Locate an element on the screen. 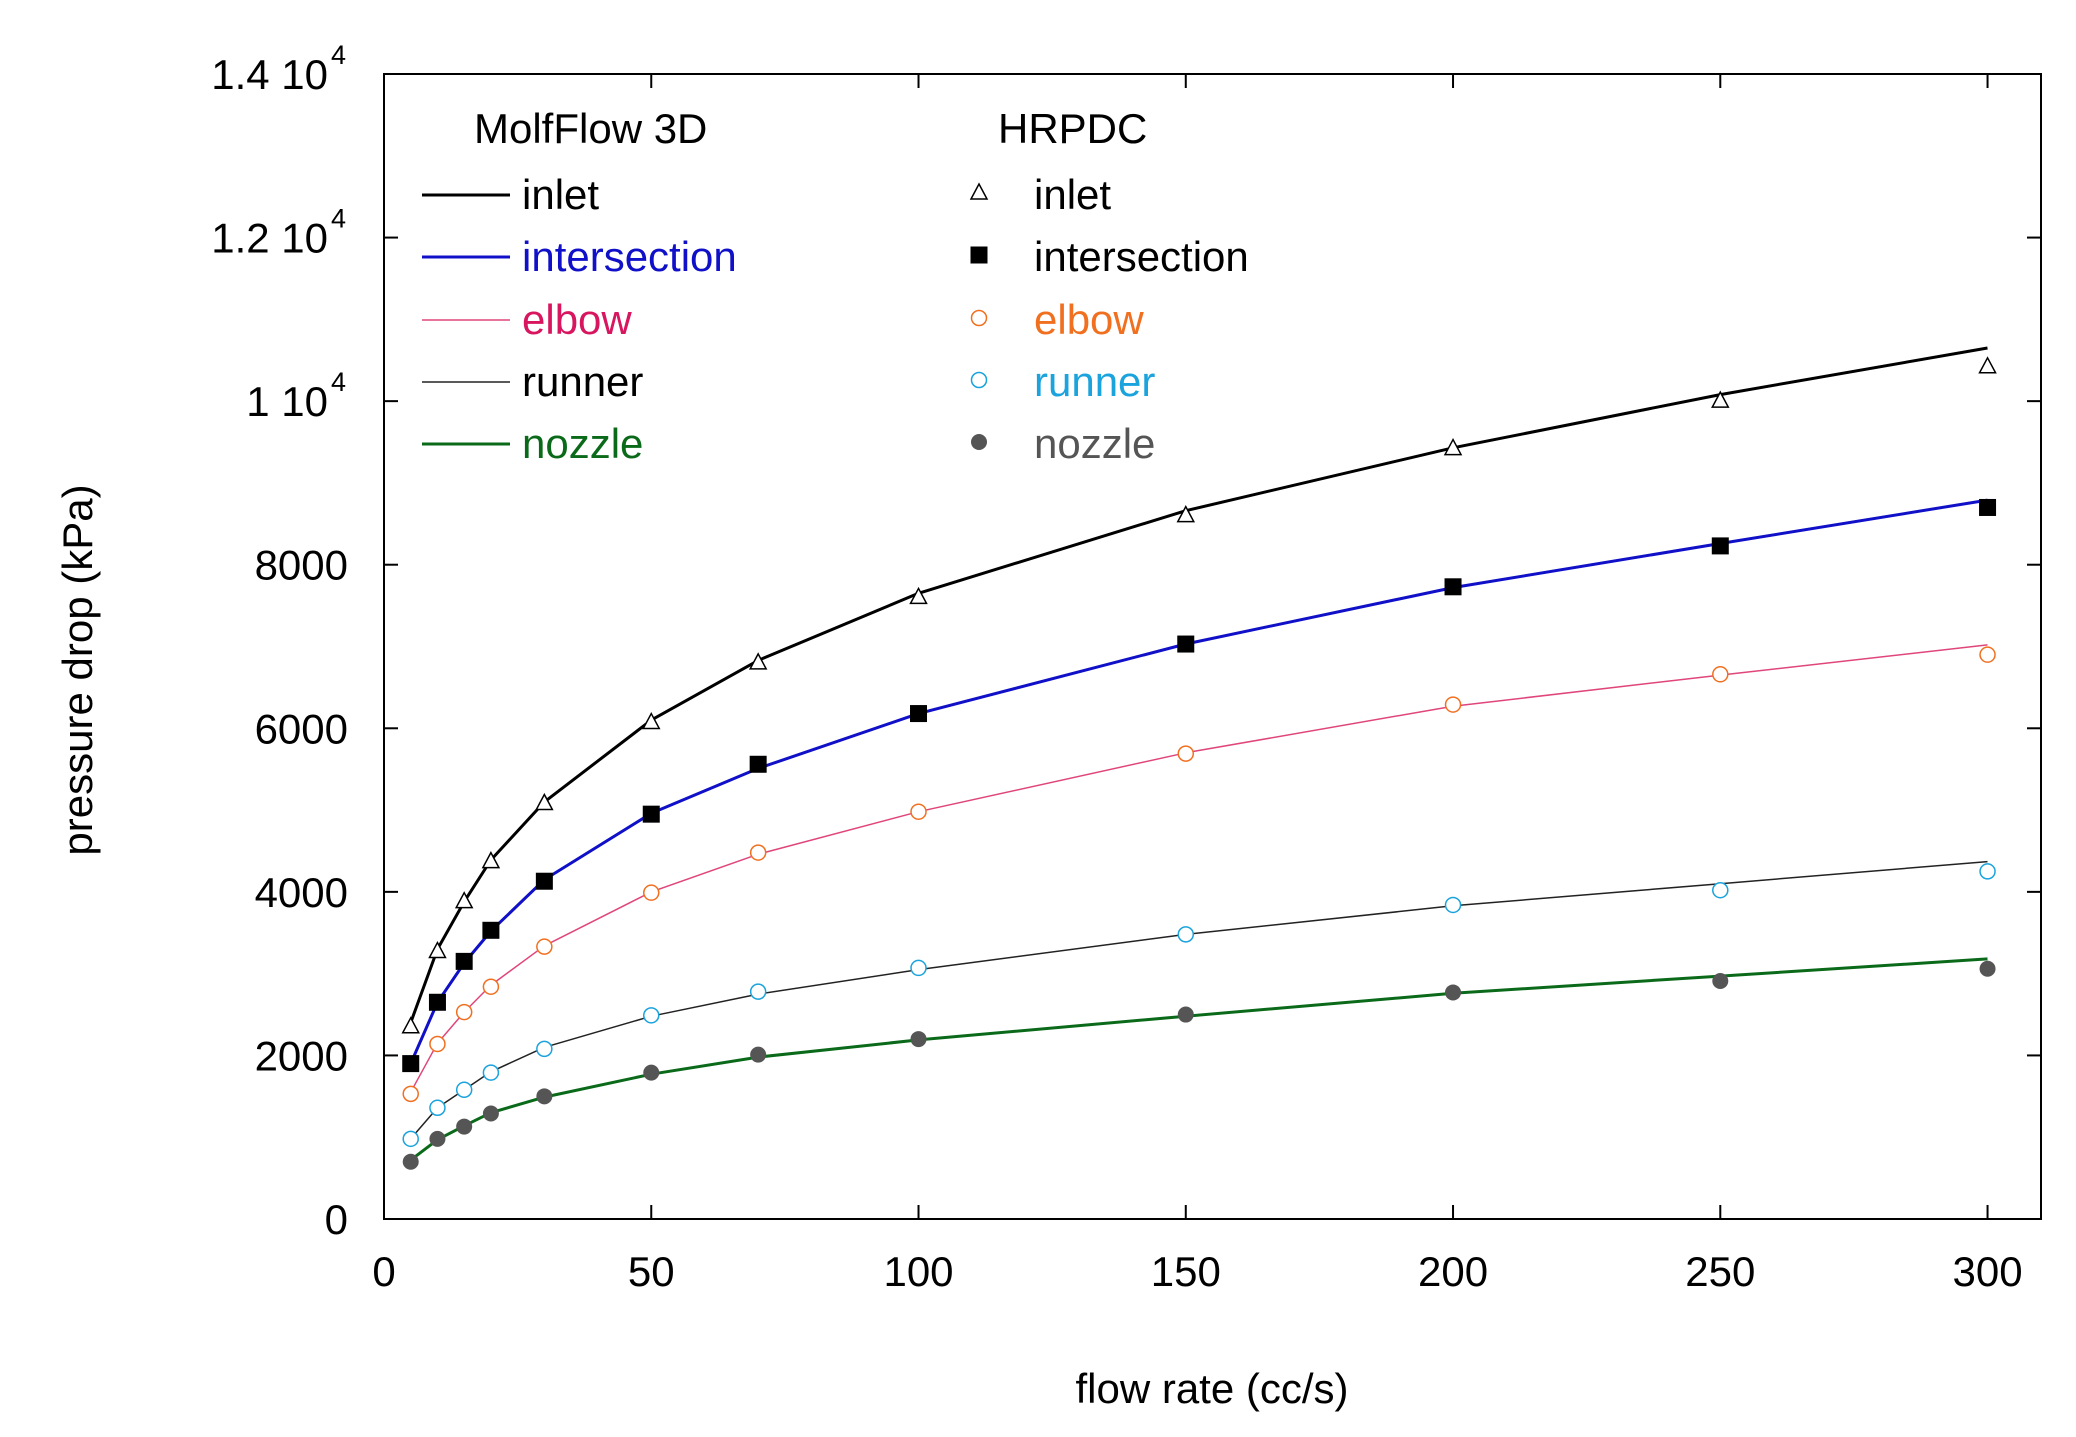 The height and width of the screenshot is (1437, 2076). legend-label-sim-runner: runner is located at coordinates (582, 381).